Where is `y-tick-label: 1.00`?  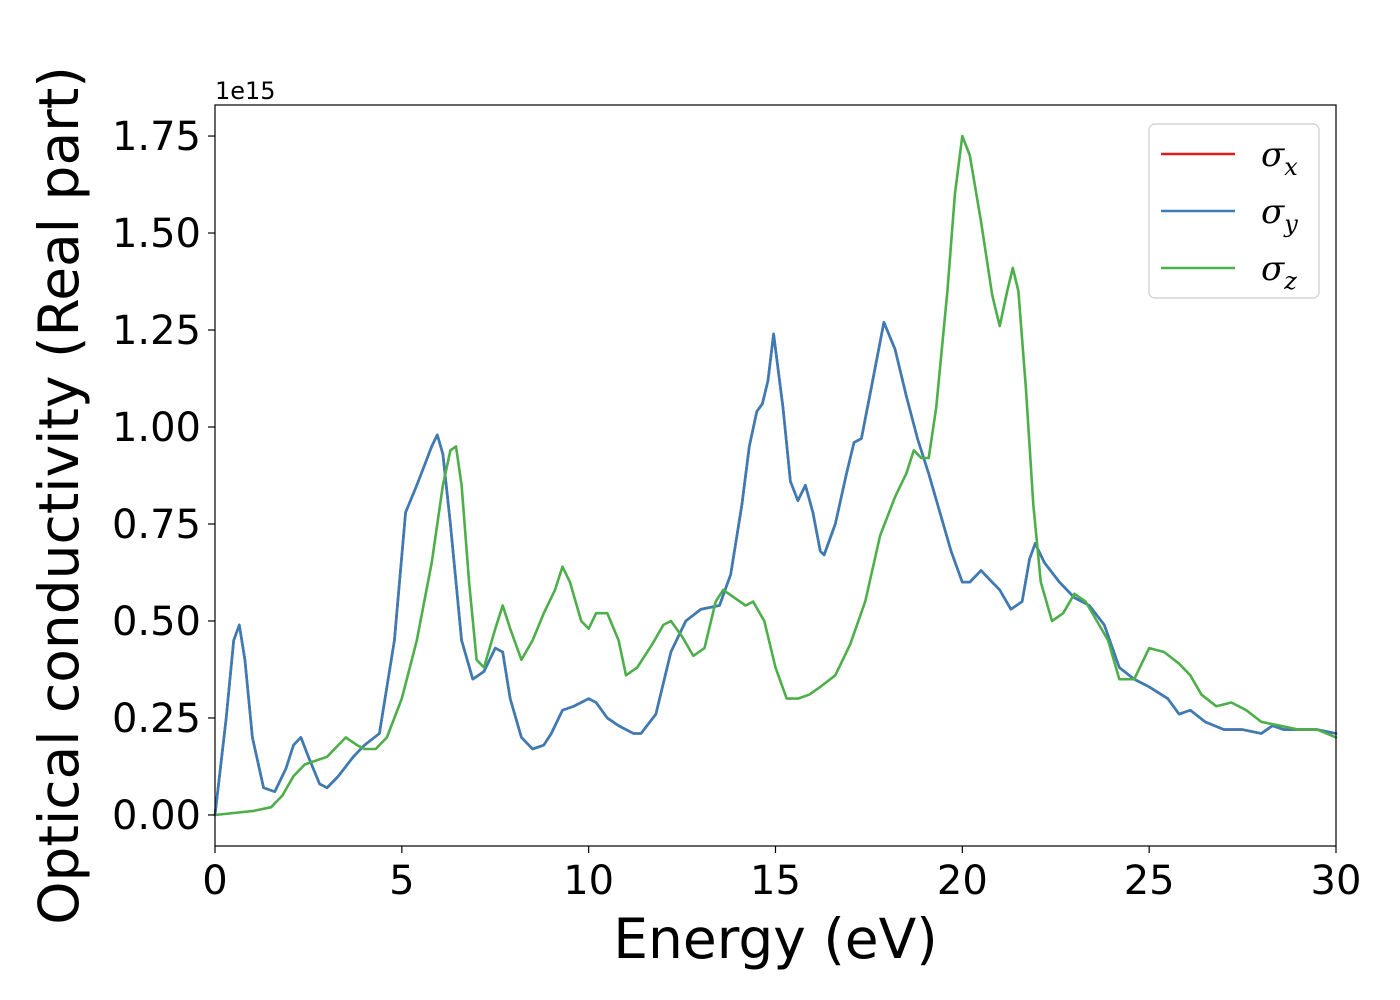 y-tick-label: 1.00 is located at coordinates (156, 428).